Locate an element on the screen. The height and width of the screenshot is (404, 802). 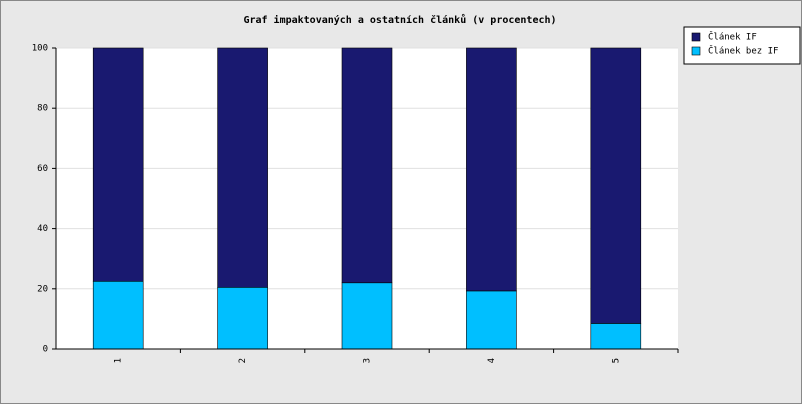
legend-label: Článek IF is located at coordinates (732, 37).